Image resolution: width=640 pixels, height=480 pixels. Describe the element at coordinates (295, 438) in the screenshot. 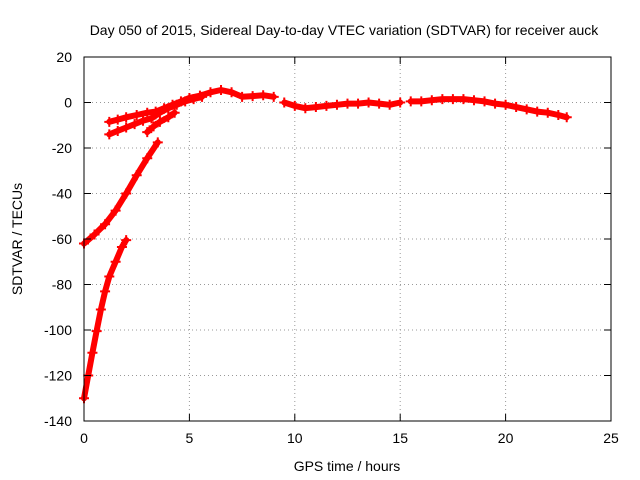

I see `x-tick-label-2: 10` at that location.